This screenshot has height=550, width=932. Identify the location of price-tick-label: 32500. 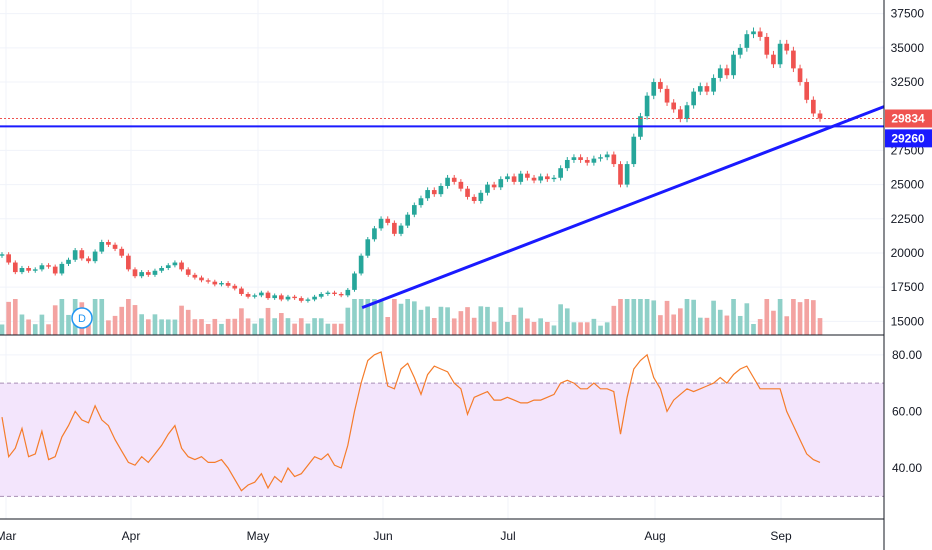
(908, 82).